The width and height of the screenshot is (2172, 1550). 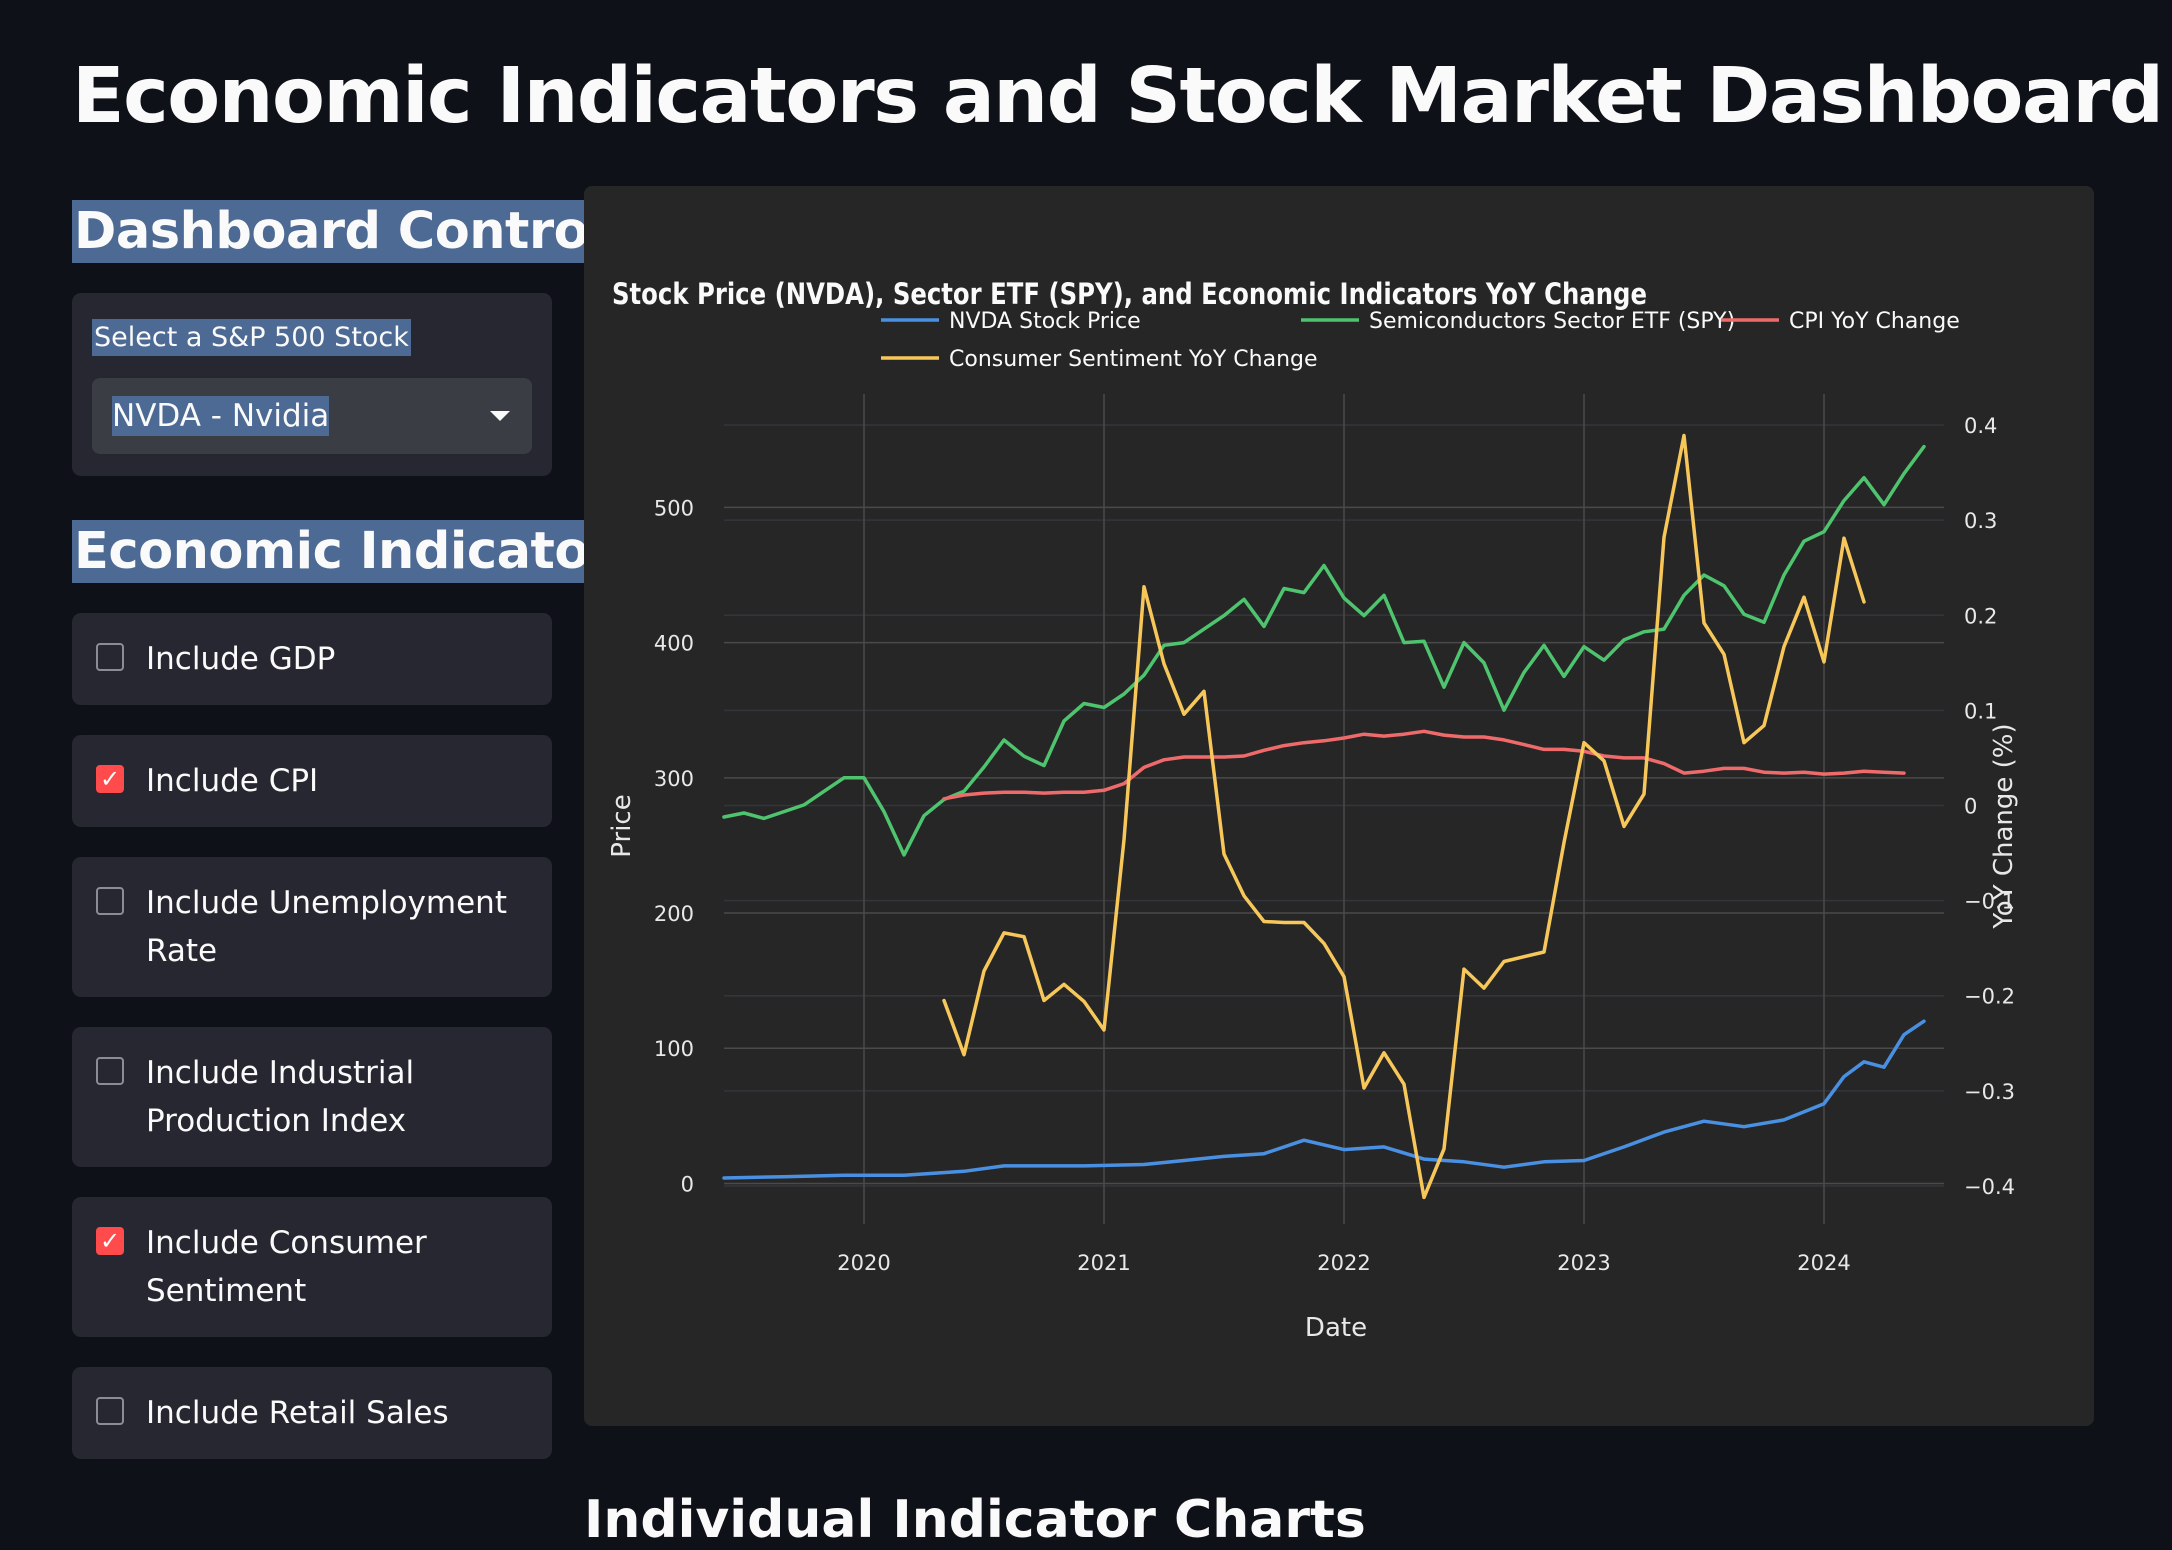 I want to click on indicator-checkbox-label-line: Include GDP, so click(x=241, y=659).